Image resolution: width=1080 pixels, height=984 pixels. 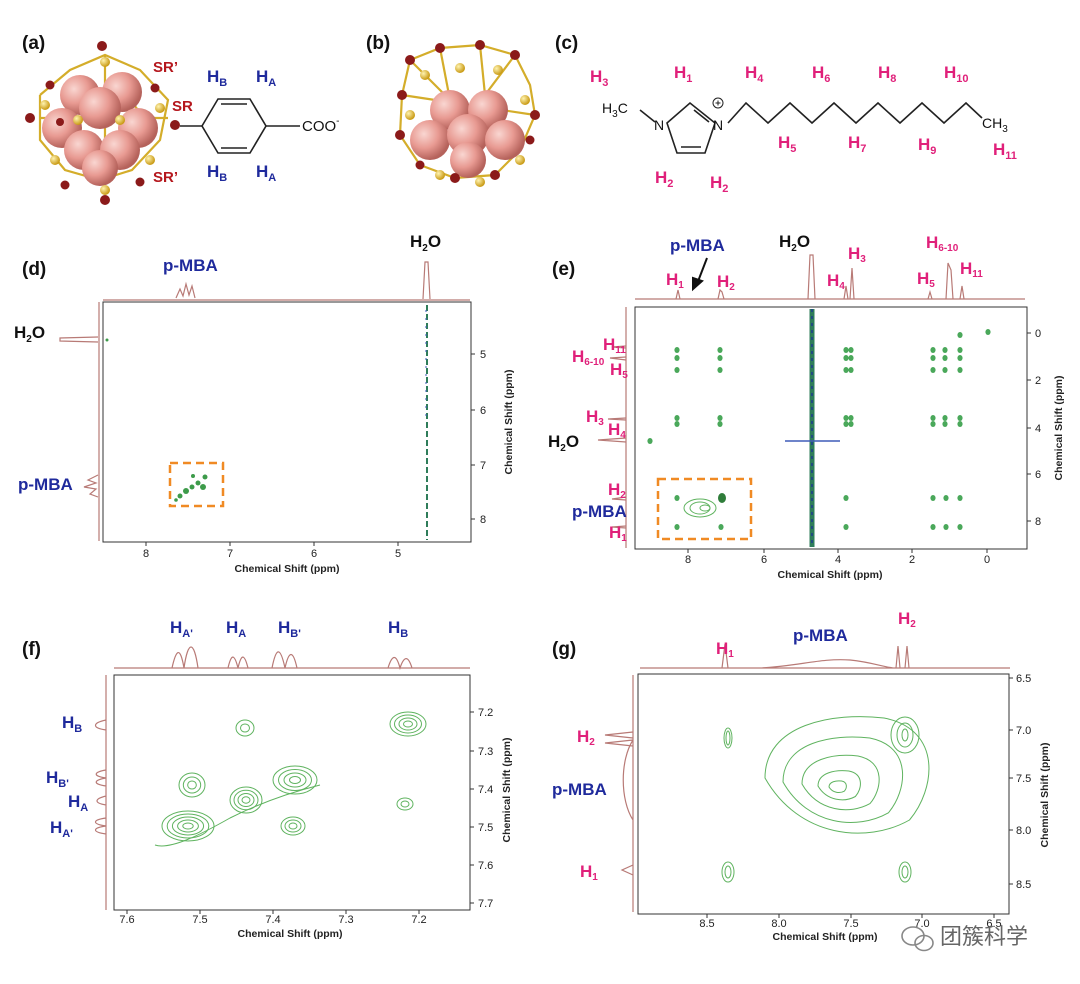 I want to click on g-y-ticks: 6.5 7.0 7.5 8.0 8.5, so click(x=1020, y=782).